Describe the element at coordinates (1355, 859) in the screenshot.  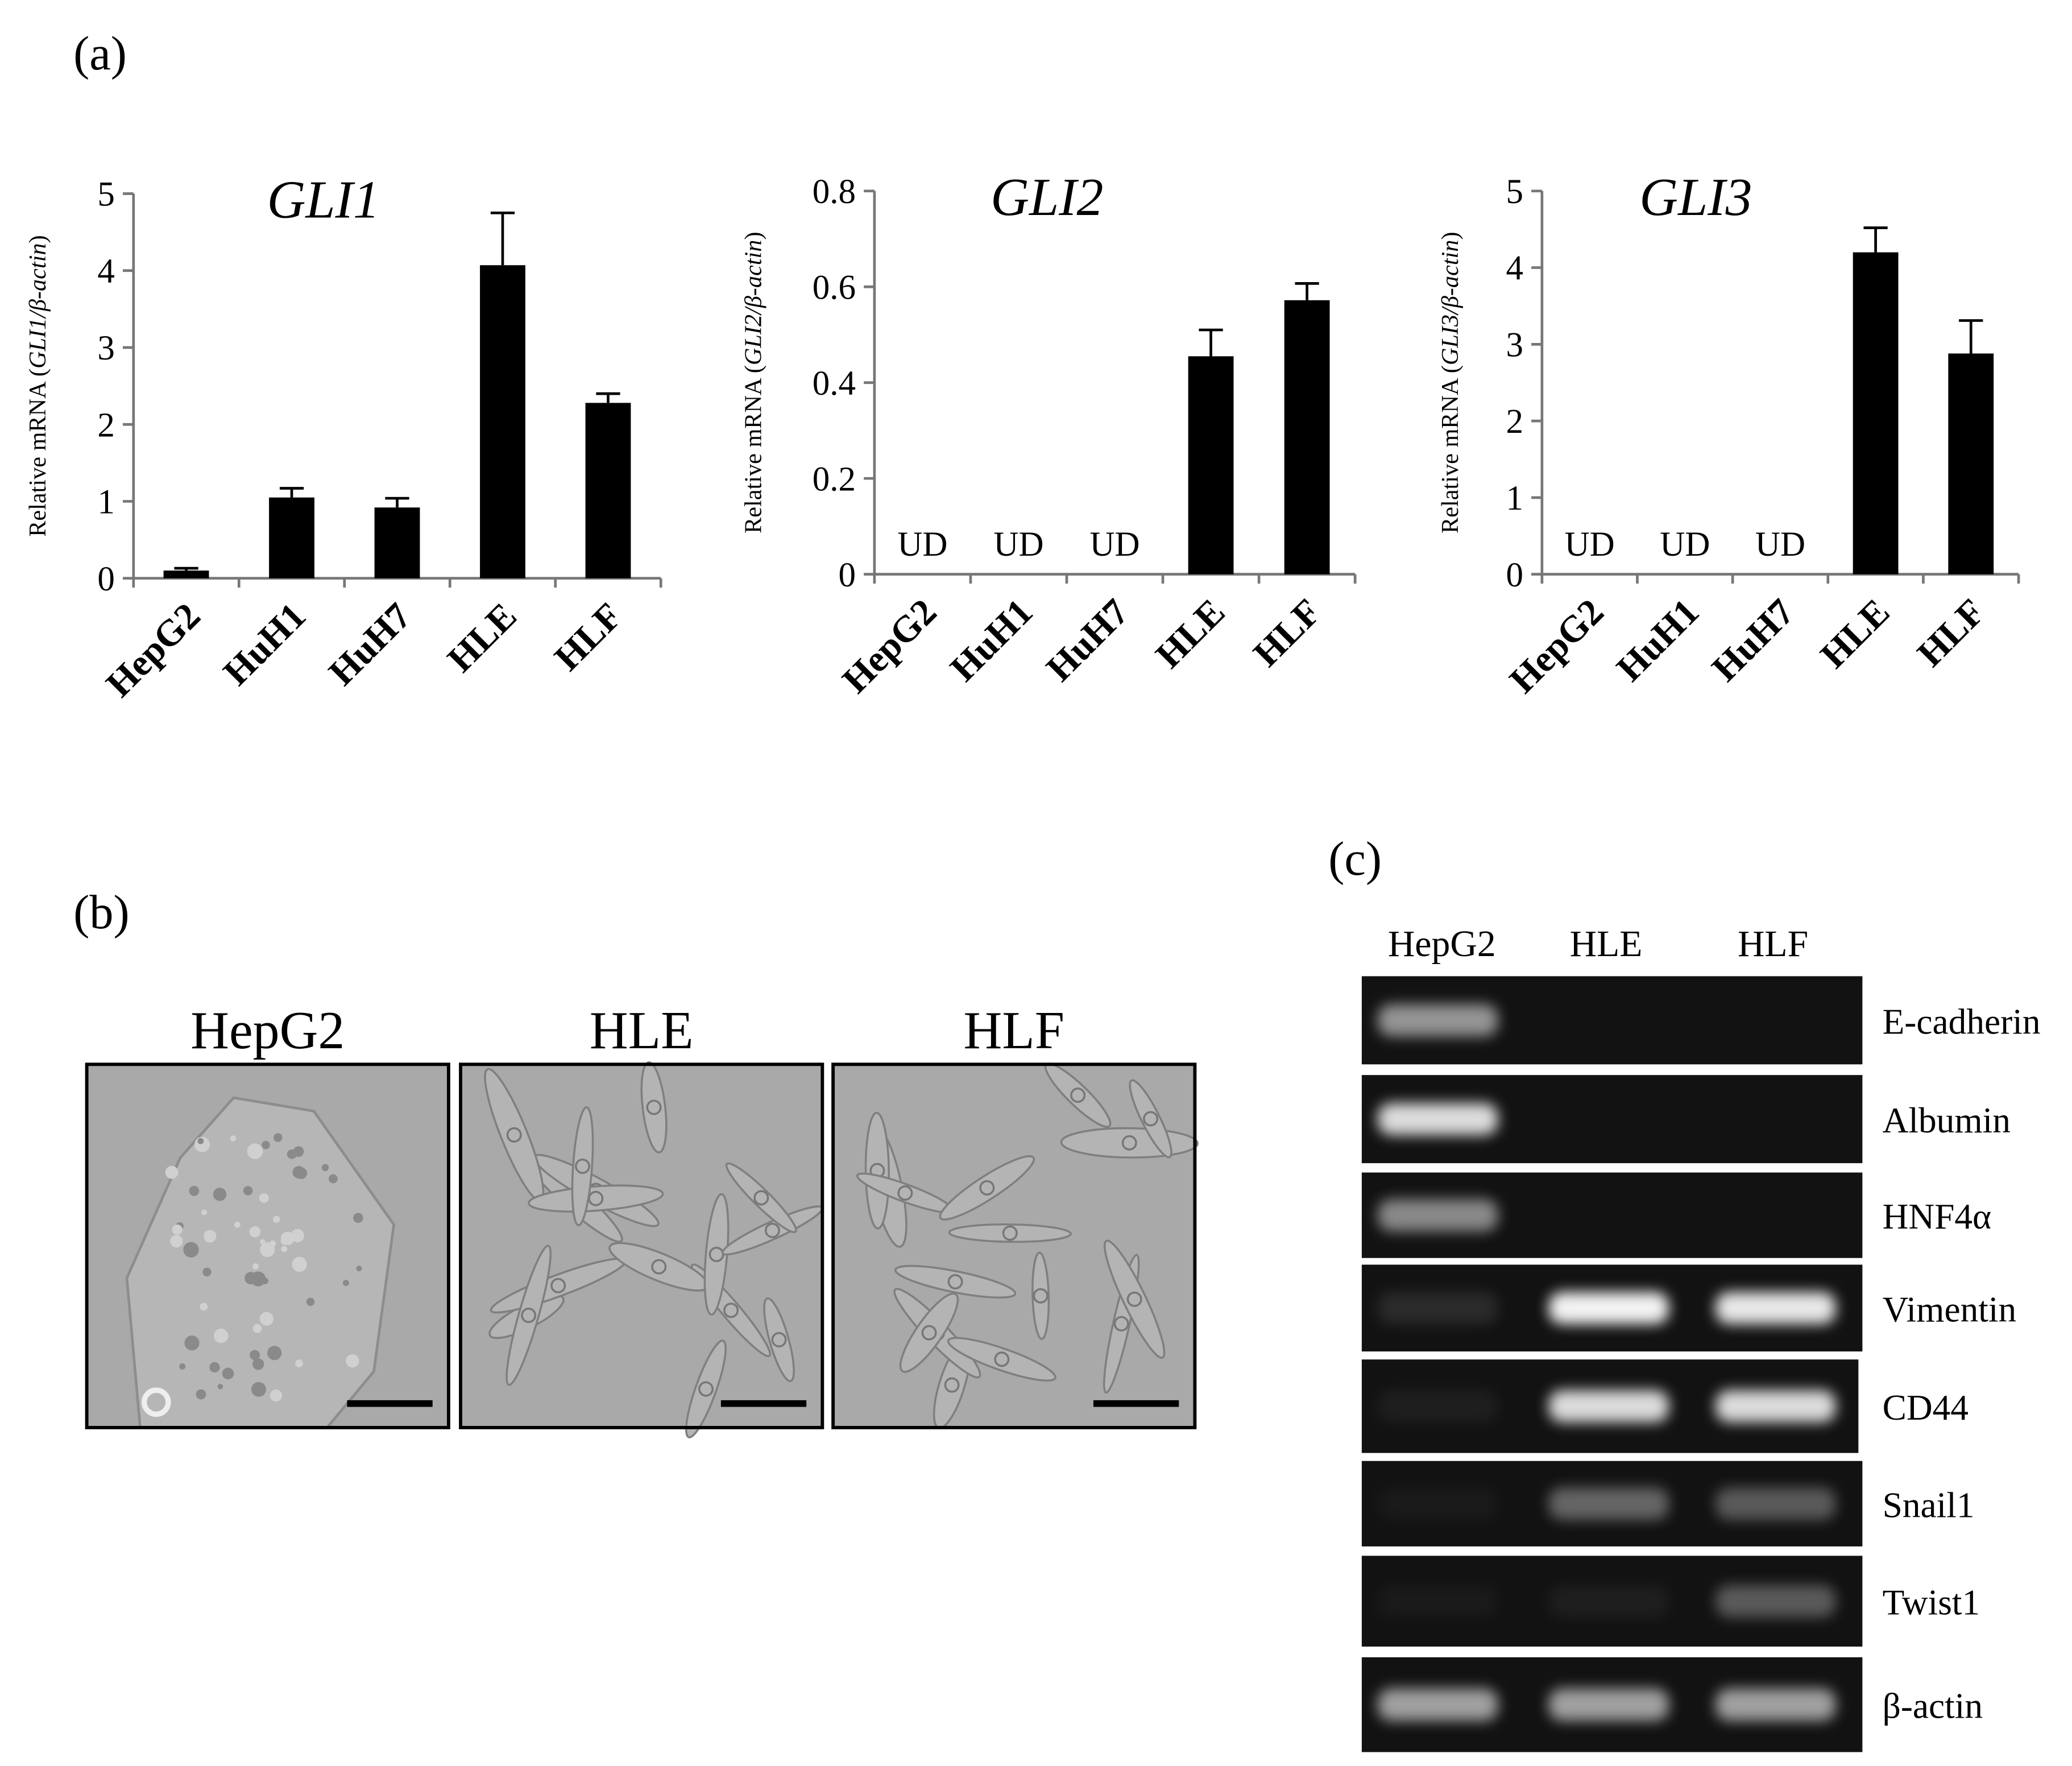
I see `panel-label: (c)` at that location.